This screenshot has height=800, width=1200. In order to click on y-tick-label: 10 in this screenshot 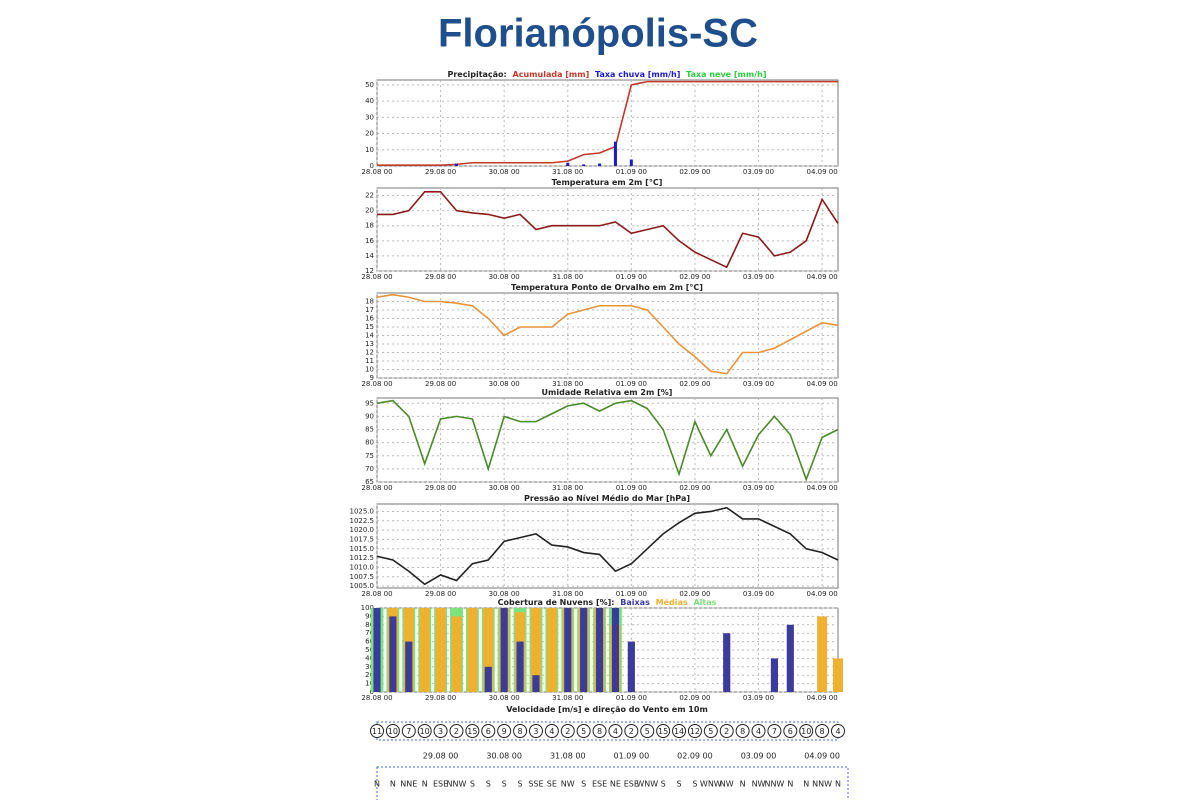, I will do `click(369, 370)`.